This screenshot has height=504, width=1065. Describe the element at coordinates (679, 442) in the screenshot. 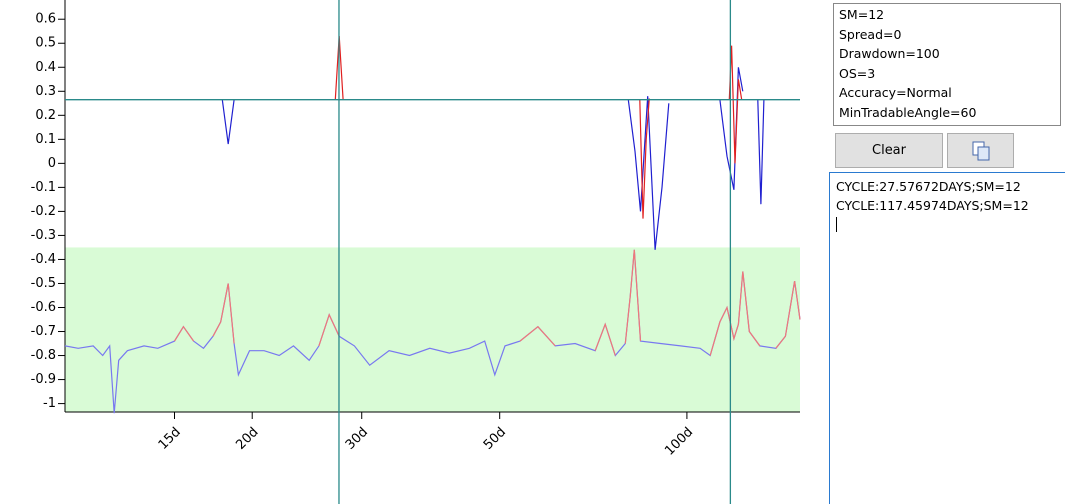

I see `x-tick-label: 100d` at that location.